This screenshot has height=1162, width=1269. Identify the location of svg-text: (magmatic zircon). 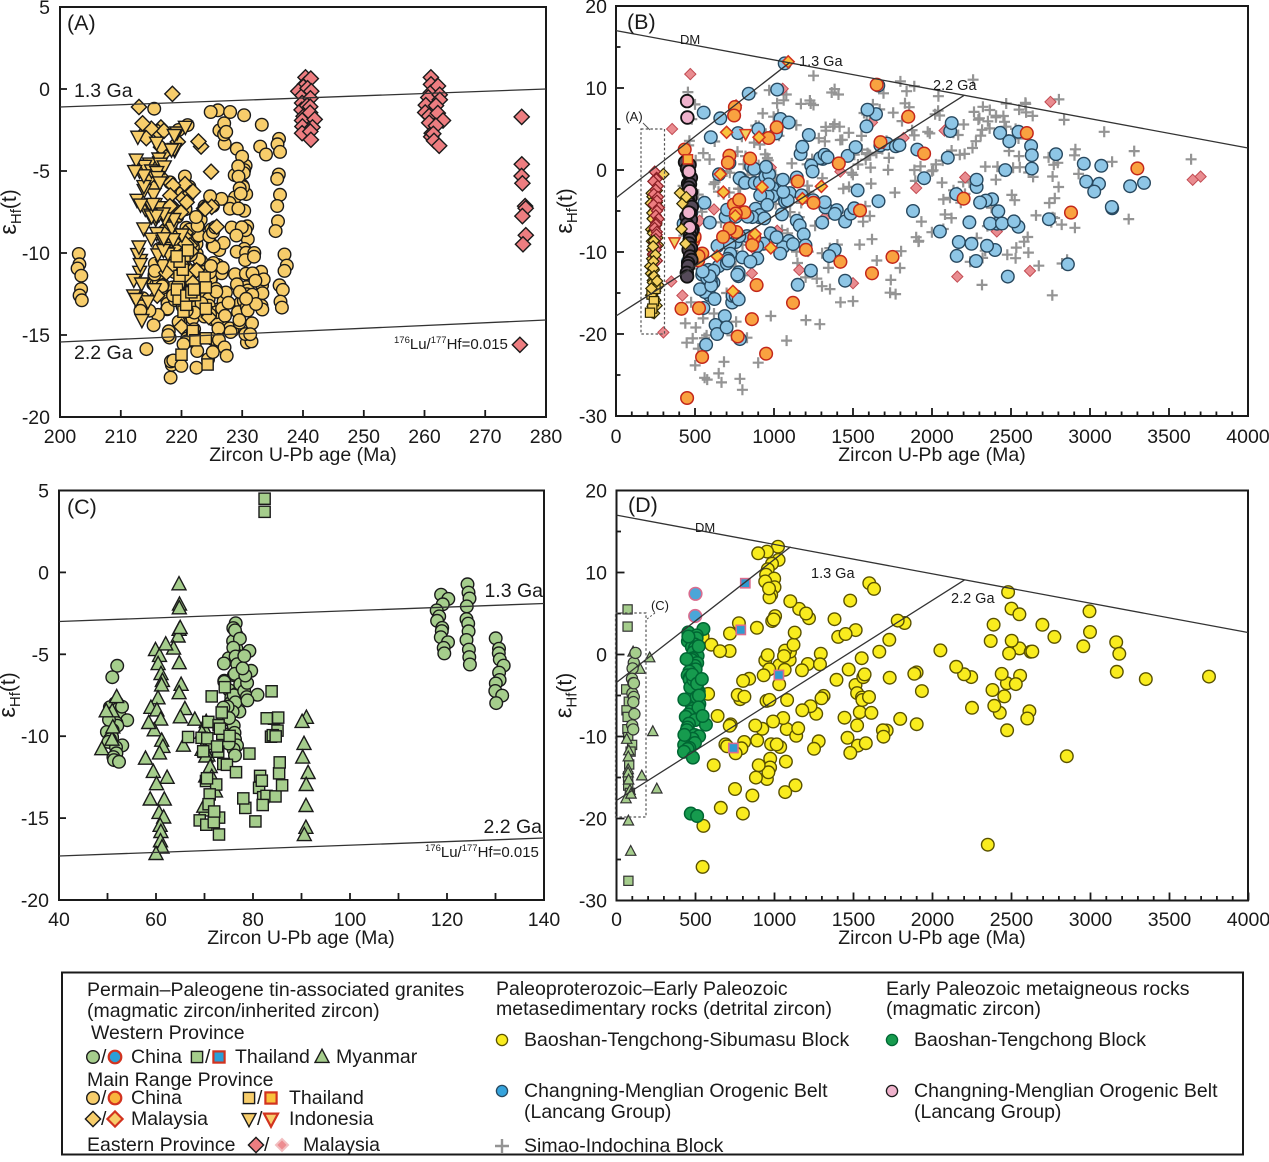
(963, 1009).